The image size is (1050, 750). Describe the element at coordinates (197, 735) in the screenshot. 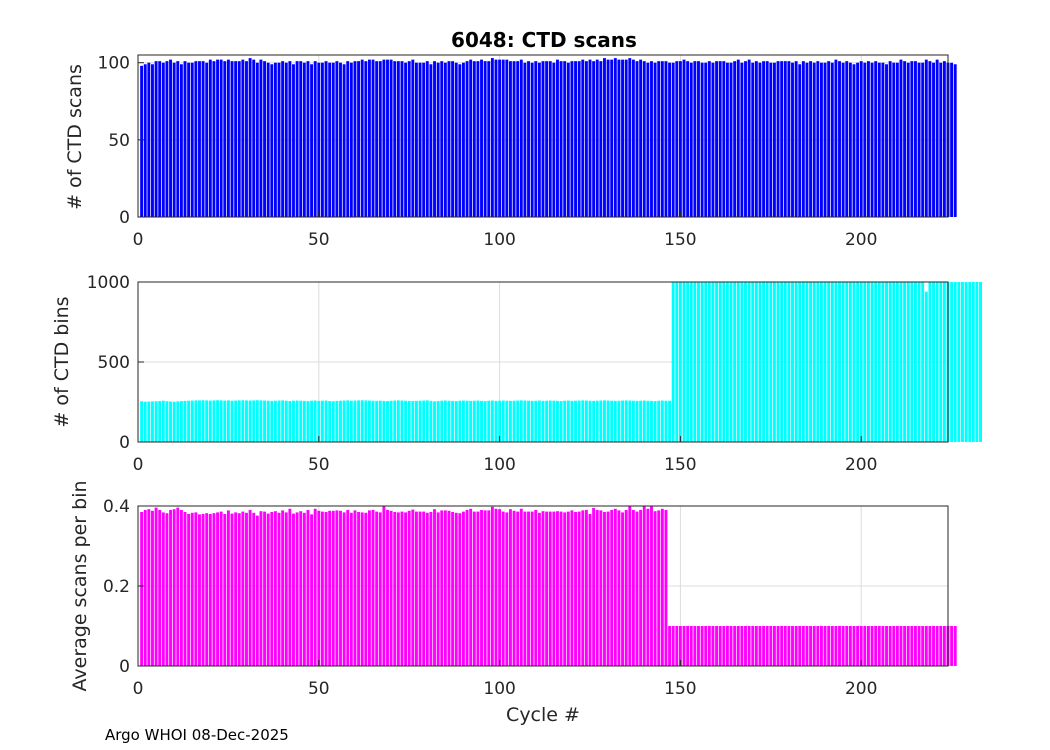

I see `footer-credit: Argo WHOI 08-Dec-2025` at that location.